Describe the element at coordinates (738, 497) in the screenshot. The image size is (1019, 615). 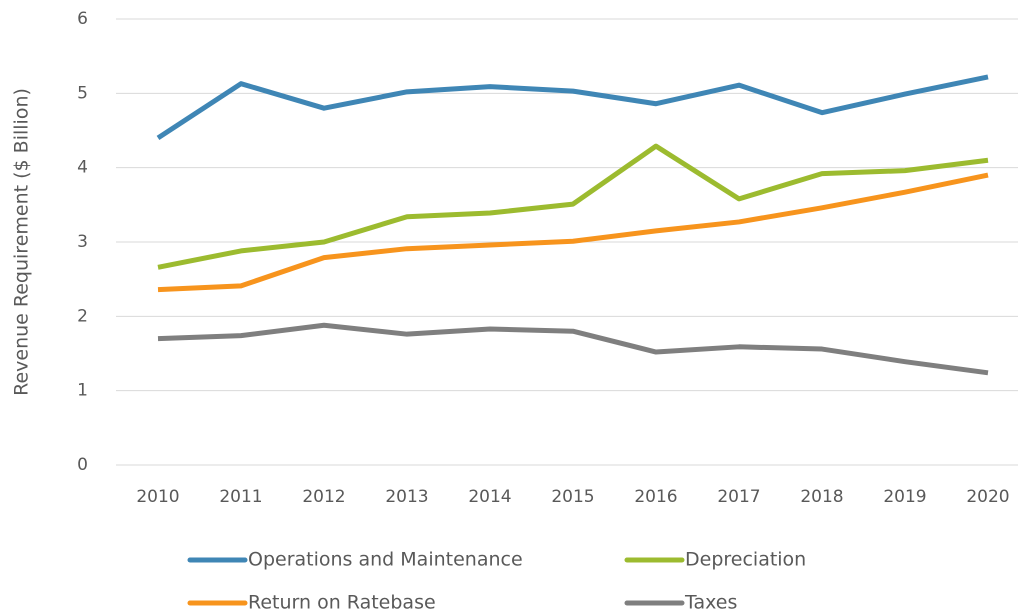
I see `x-tick-label: 2017` at that location.